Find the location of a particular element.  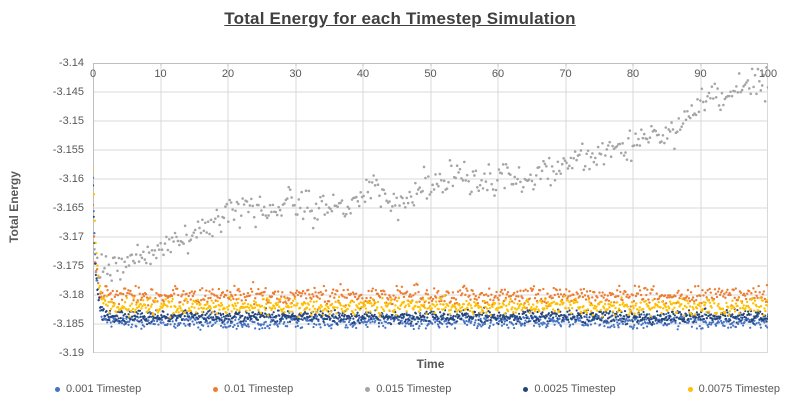

x-tick-label: 60 is located at coordinates (498, 74).